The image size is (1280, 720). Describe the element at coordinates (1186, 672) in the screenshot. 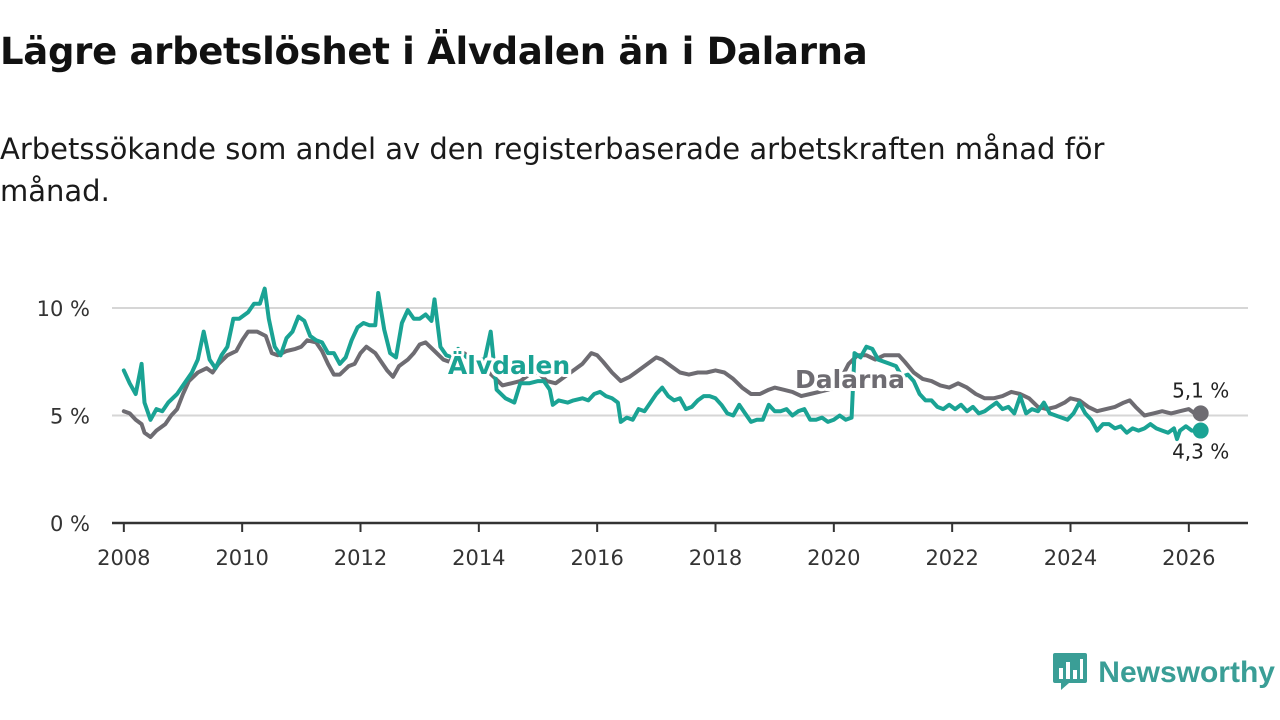

I see `brand-name: Newsworthy` at that location.